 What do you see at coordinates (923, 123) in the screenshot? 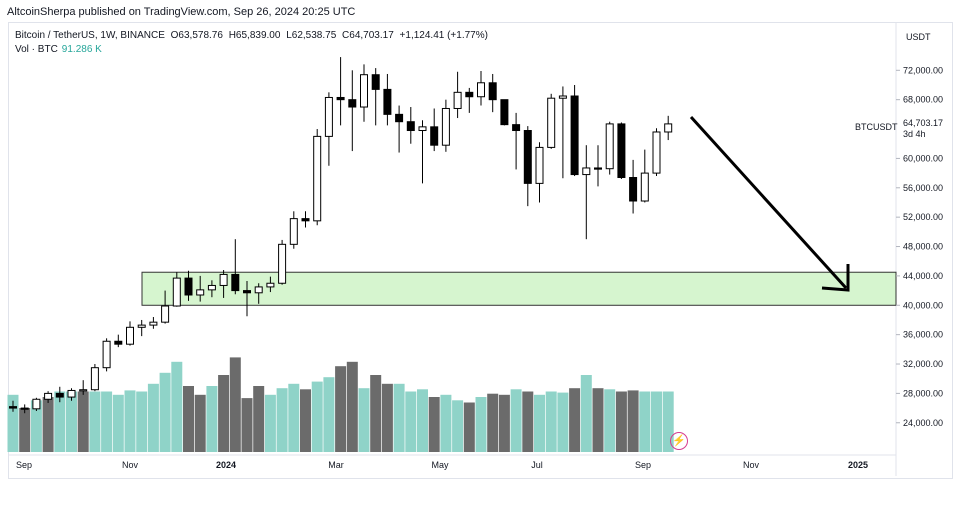
I see `last-price: 64,703.17` at bounding box center [923, 123].